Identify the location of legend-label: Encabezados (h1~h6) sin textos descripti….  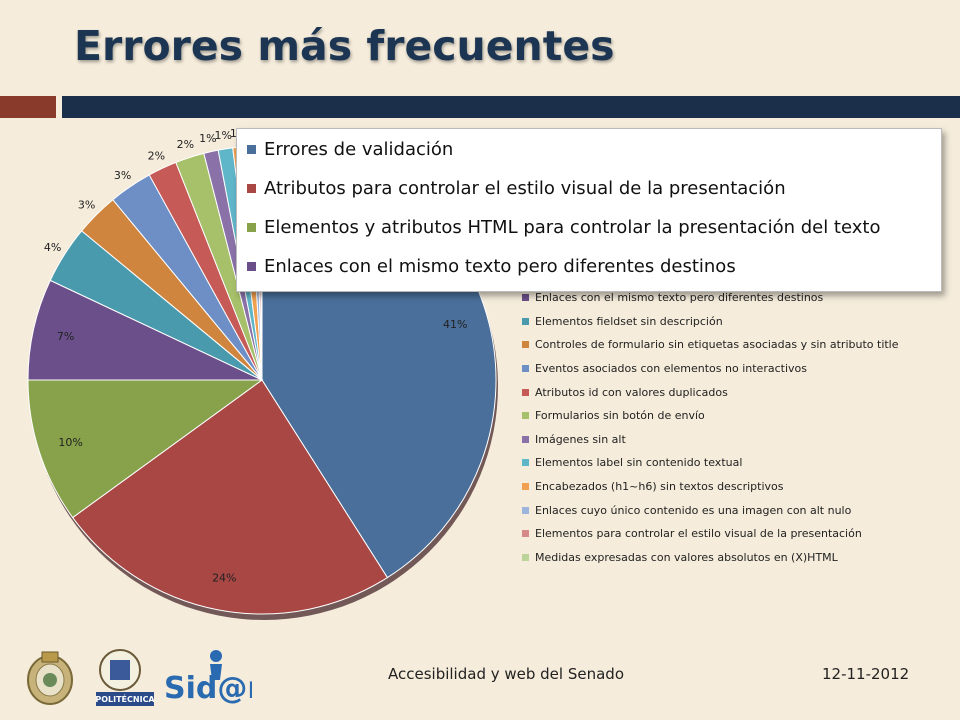
(659, 487).